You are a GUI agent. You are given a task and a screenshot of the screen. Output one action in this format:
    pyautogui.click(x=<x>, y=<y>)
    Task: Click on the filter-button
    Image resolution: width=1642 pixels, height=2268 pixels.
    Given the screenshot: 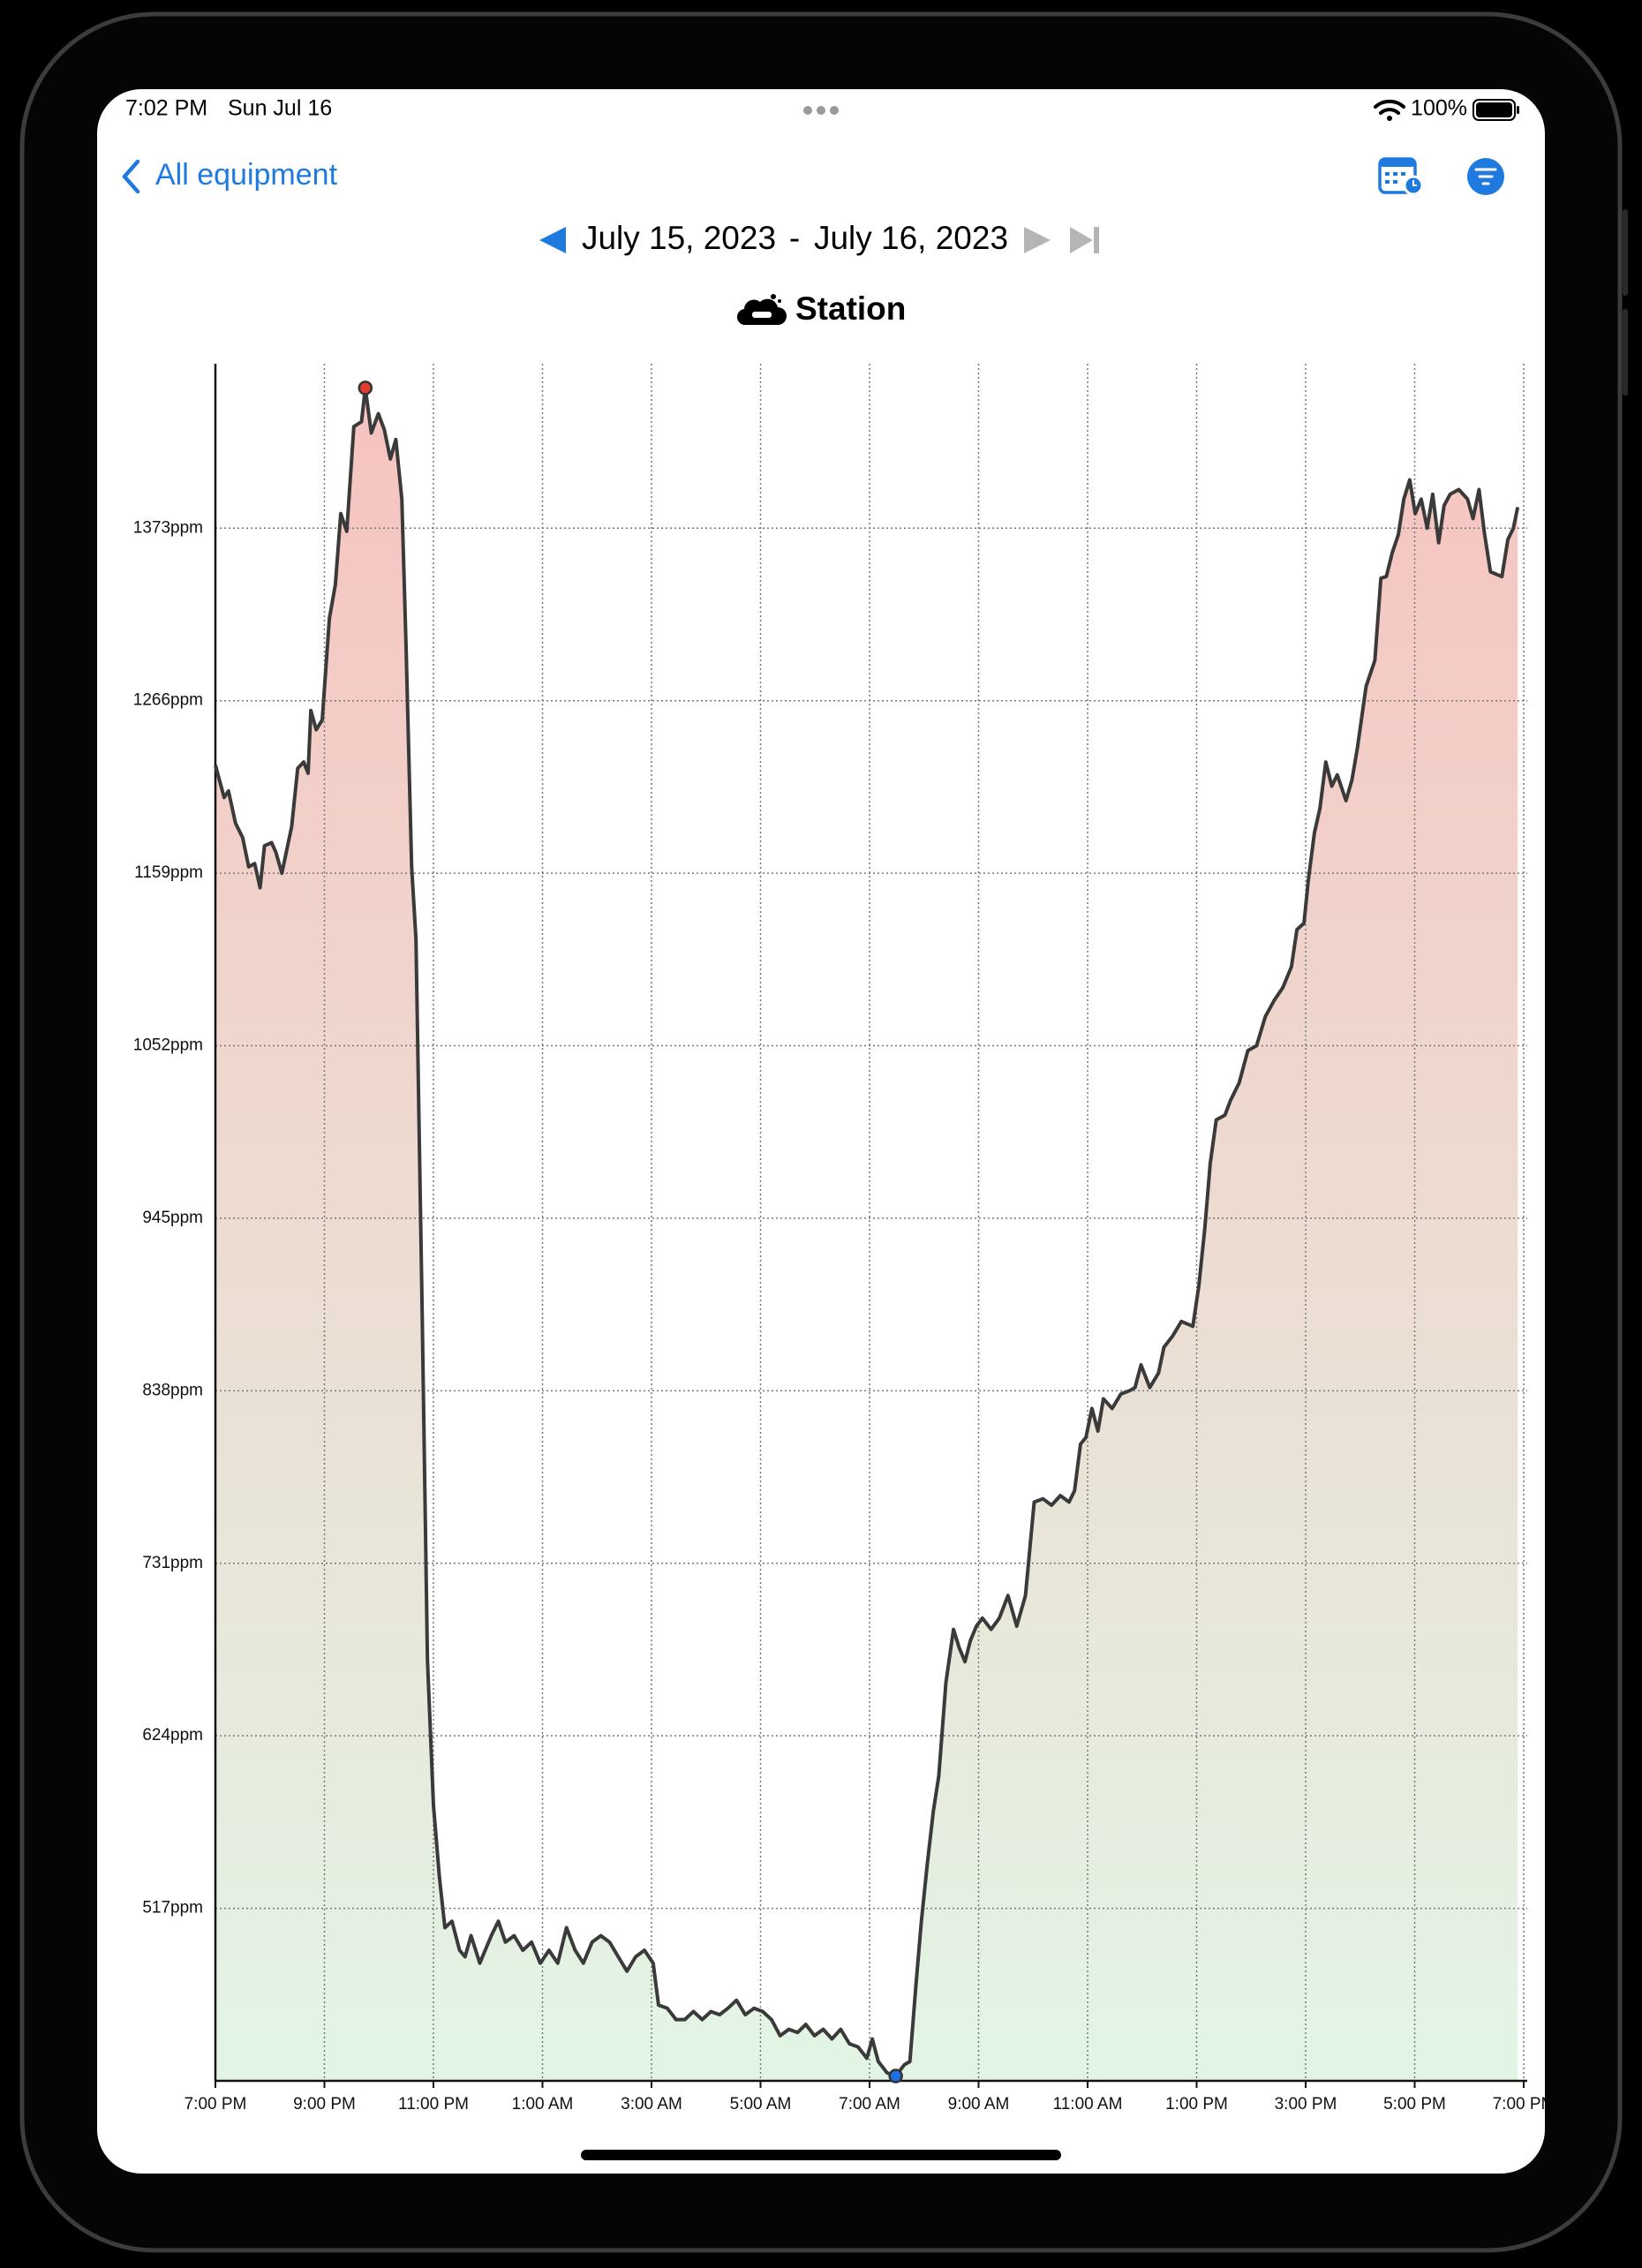 What is the action you would take?
    pyautogui.click(x=1485, y=176)
    